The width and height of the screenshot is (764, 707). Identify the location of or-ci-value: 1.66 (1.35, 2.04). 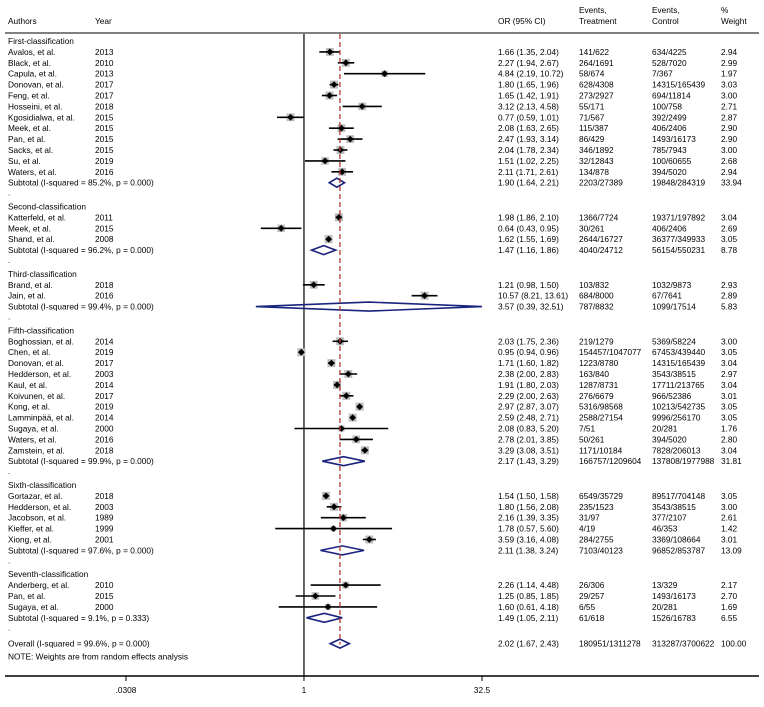
(528, 52).